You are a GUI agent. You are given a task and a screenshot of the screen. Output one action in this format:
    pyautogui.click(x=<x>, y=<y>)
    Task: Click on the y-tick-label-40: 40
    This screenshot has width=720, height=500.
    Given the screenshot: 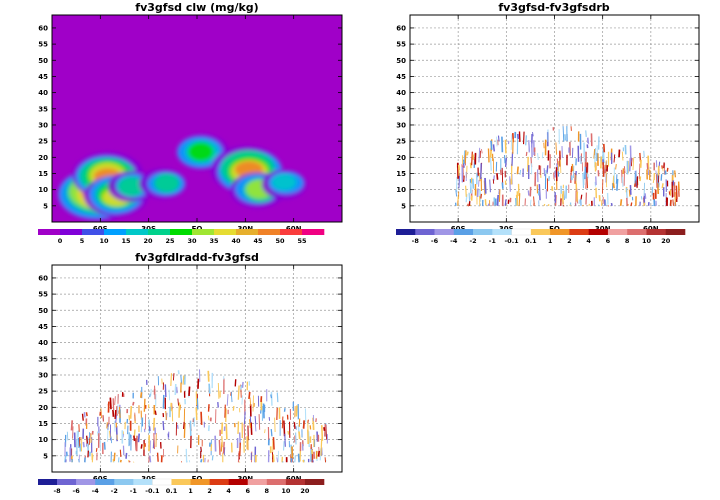 What is the action you would take?
    pyautogui.click(x=401, y=93)
    